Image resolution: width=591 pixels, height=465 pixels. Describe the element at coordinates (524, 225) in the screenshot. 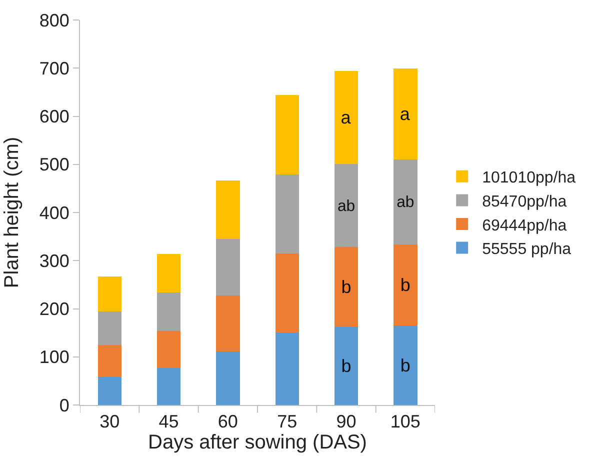

I see `legend-label: 69444pp/ha` at that location.